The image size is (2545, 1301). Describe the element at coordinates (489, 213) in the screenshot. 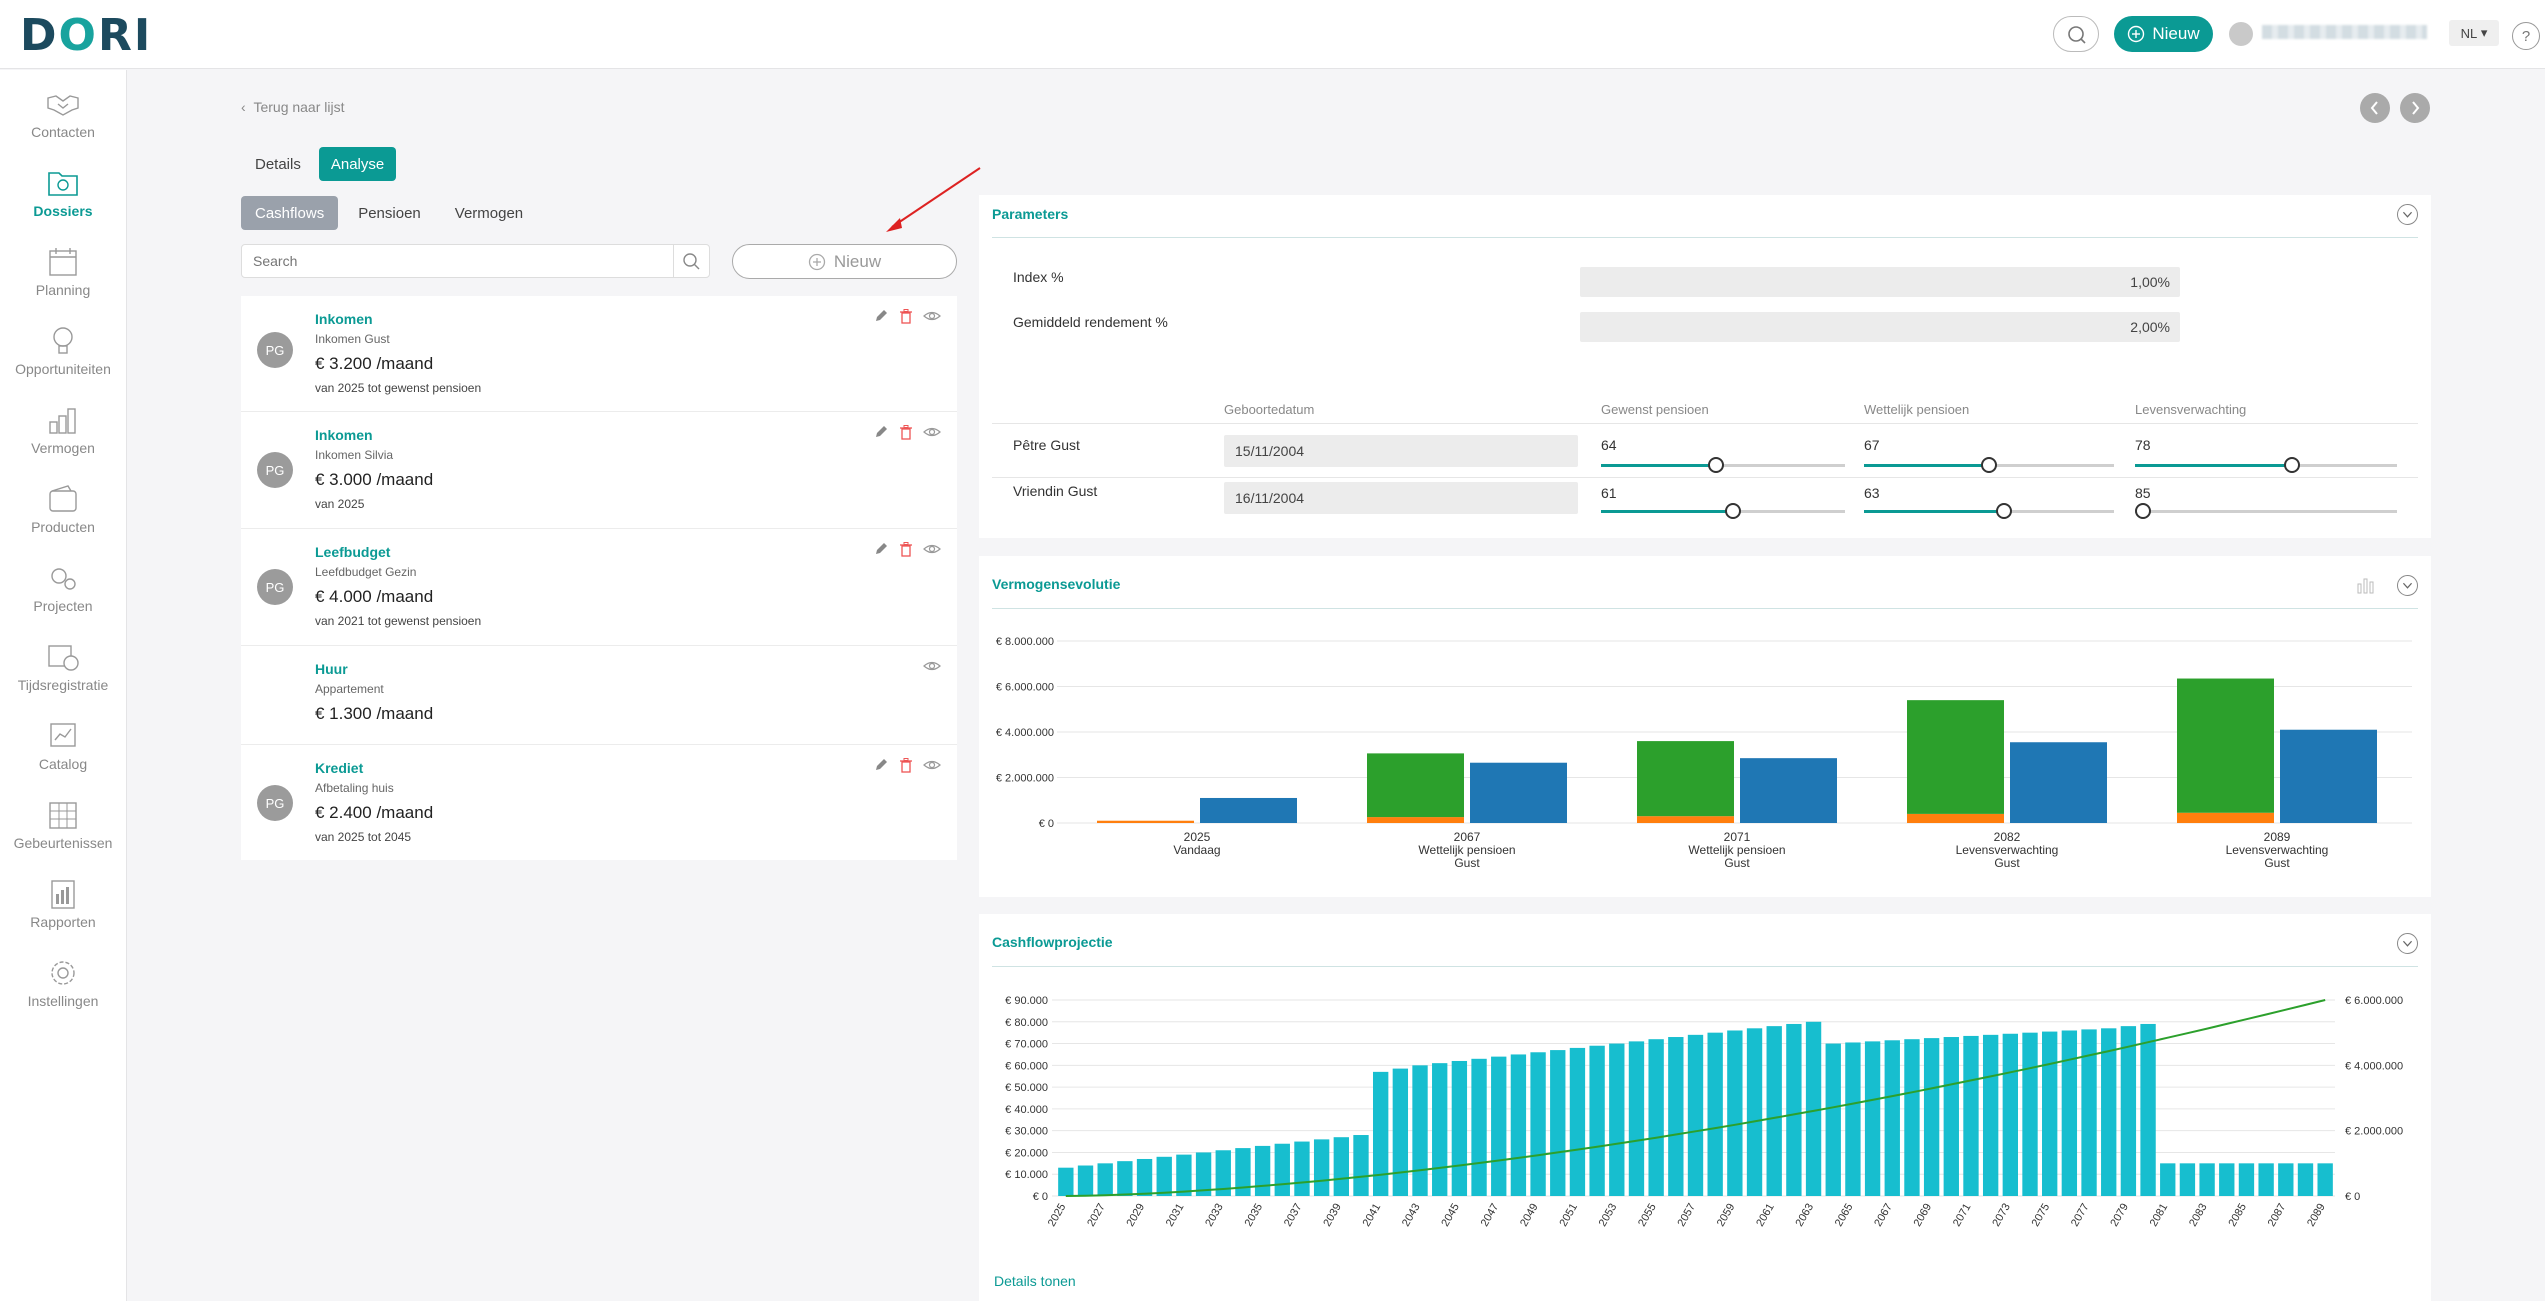

I see `subtab-vermogen: Vermogen` at that location.